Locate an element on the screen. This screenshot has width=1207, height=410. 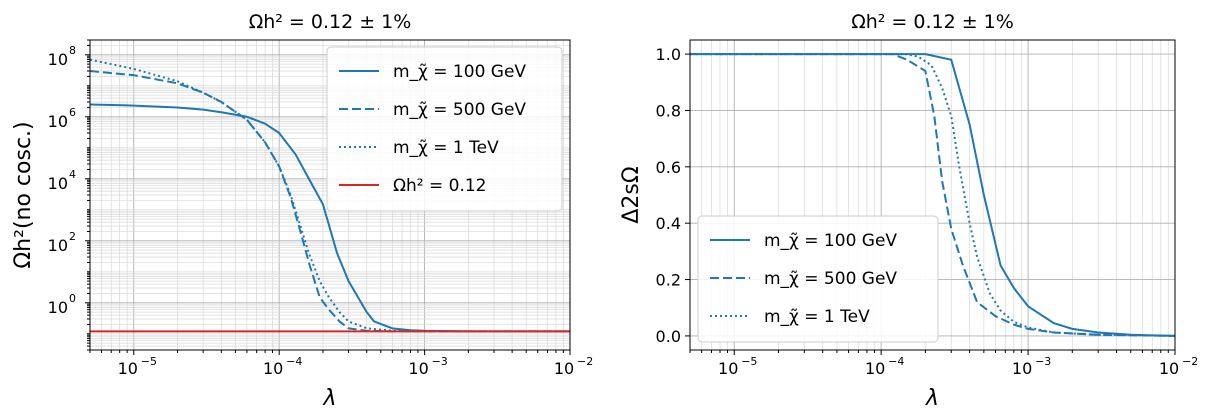
y-tick-exponent: 2 is located at coordinates (72, 236).